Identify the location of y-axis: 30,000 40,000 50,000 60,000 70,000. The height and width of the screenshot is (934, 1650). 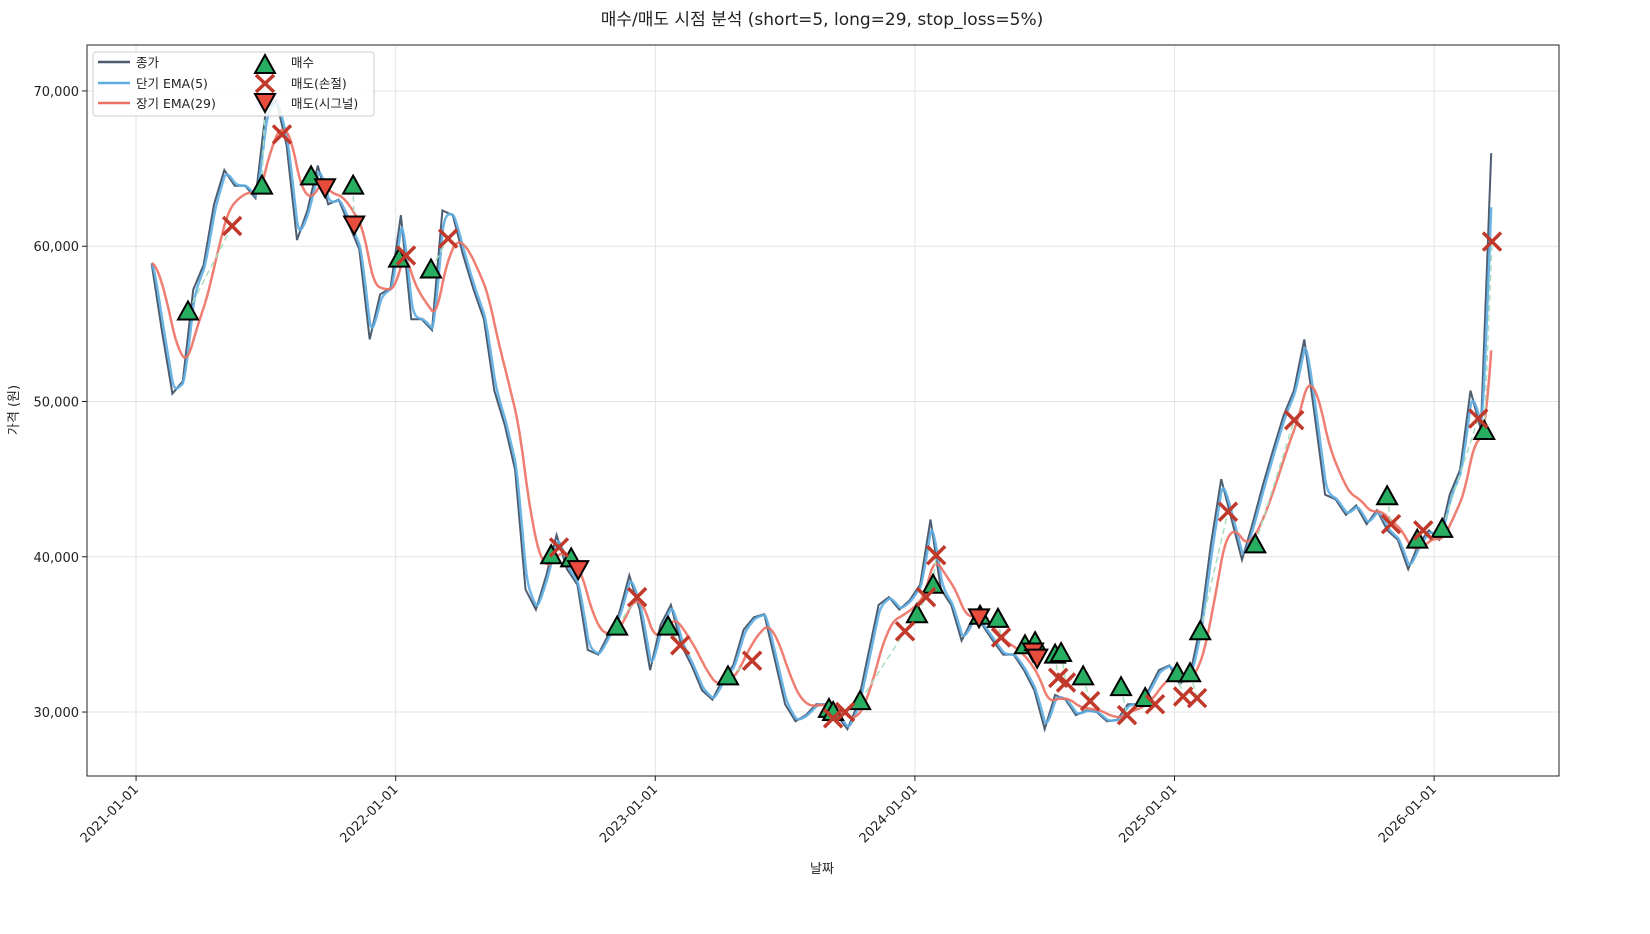
(60, 403).